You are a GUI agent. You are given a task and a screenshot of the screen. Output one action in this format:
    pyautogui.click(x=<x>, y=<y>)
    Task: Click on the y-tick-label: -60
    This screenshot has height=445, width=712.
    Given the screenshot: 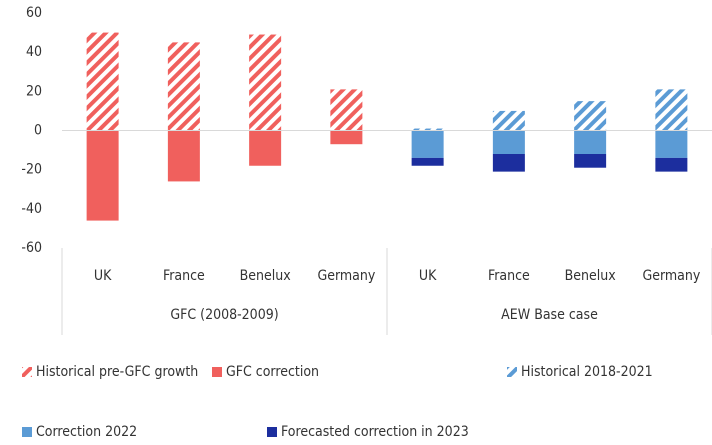 What is the action you would take?
    pyautogui.click(x=31, y=248)
    